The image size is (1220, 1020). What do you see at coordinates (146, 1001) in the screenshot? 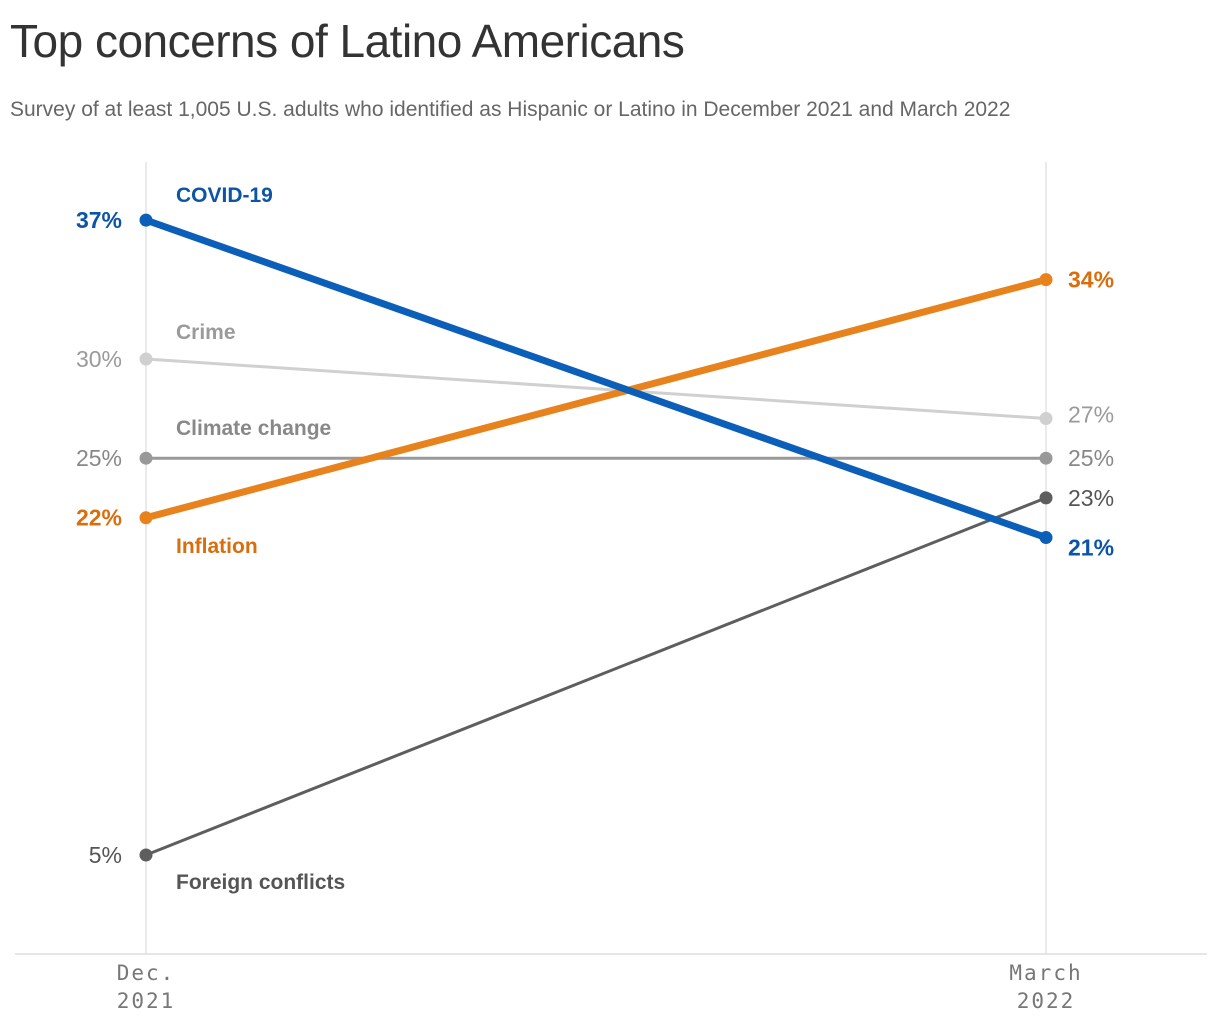
I see `x-tick-label-0-1: 2021` at bounding box center [146, 1001].